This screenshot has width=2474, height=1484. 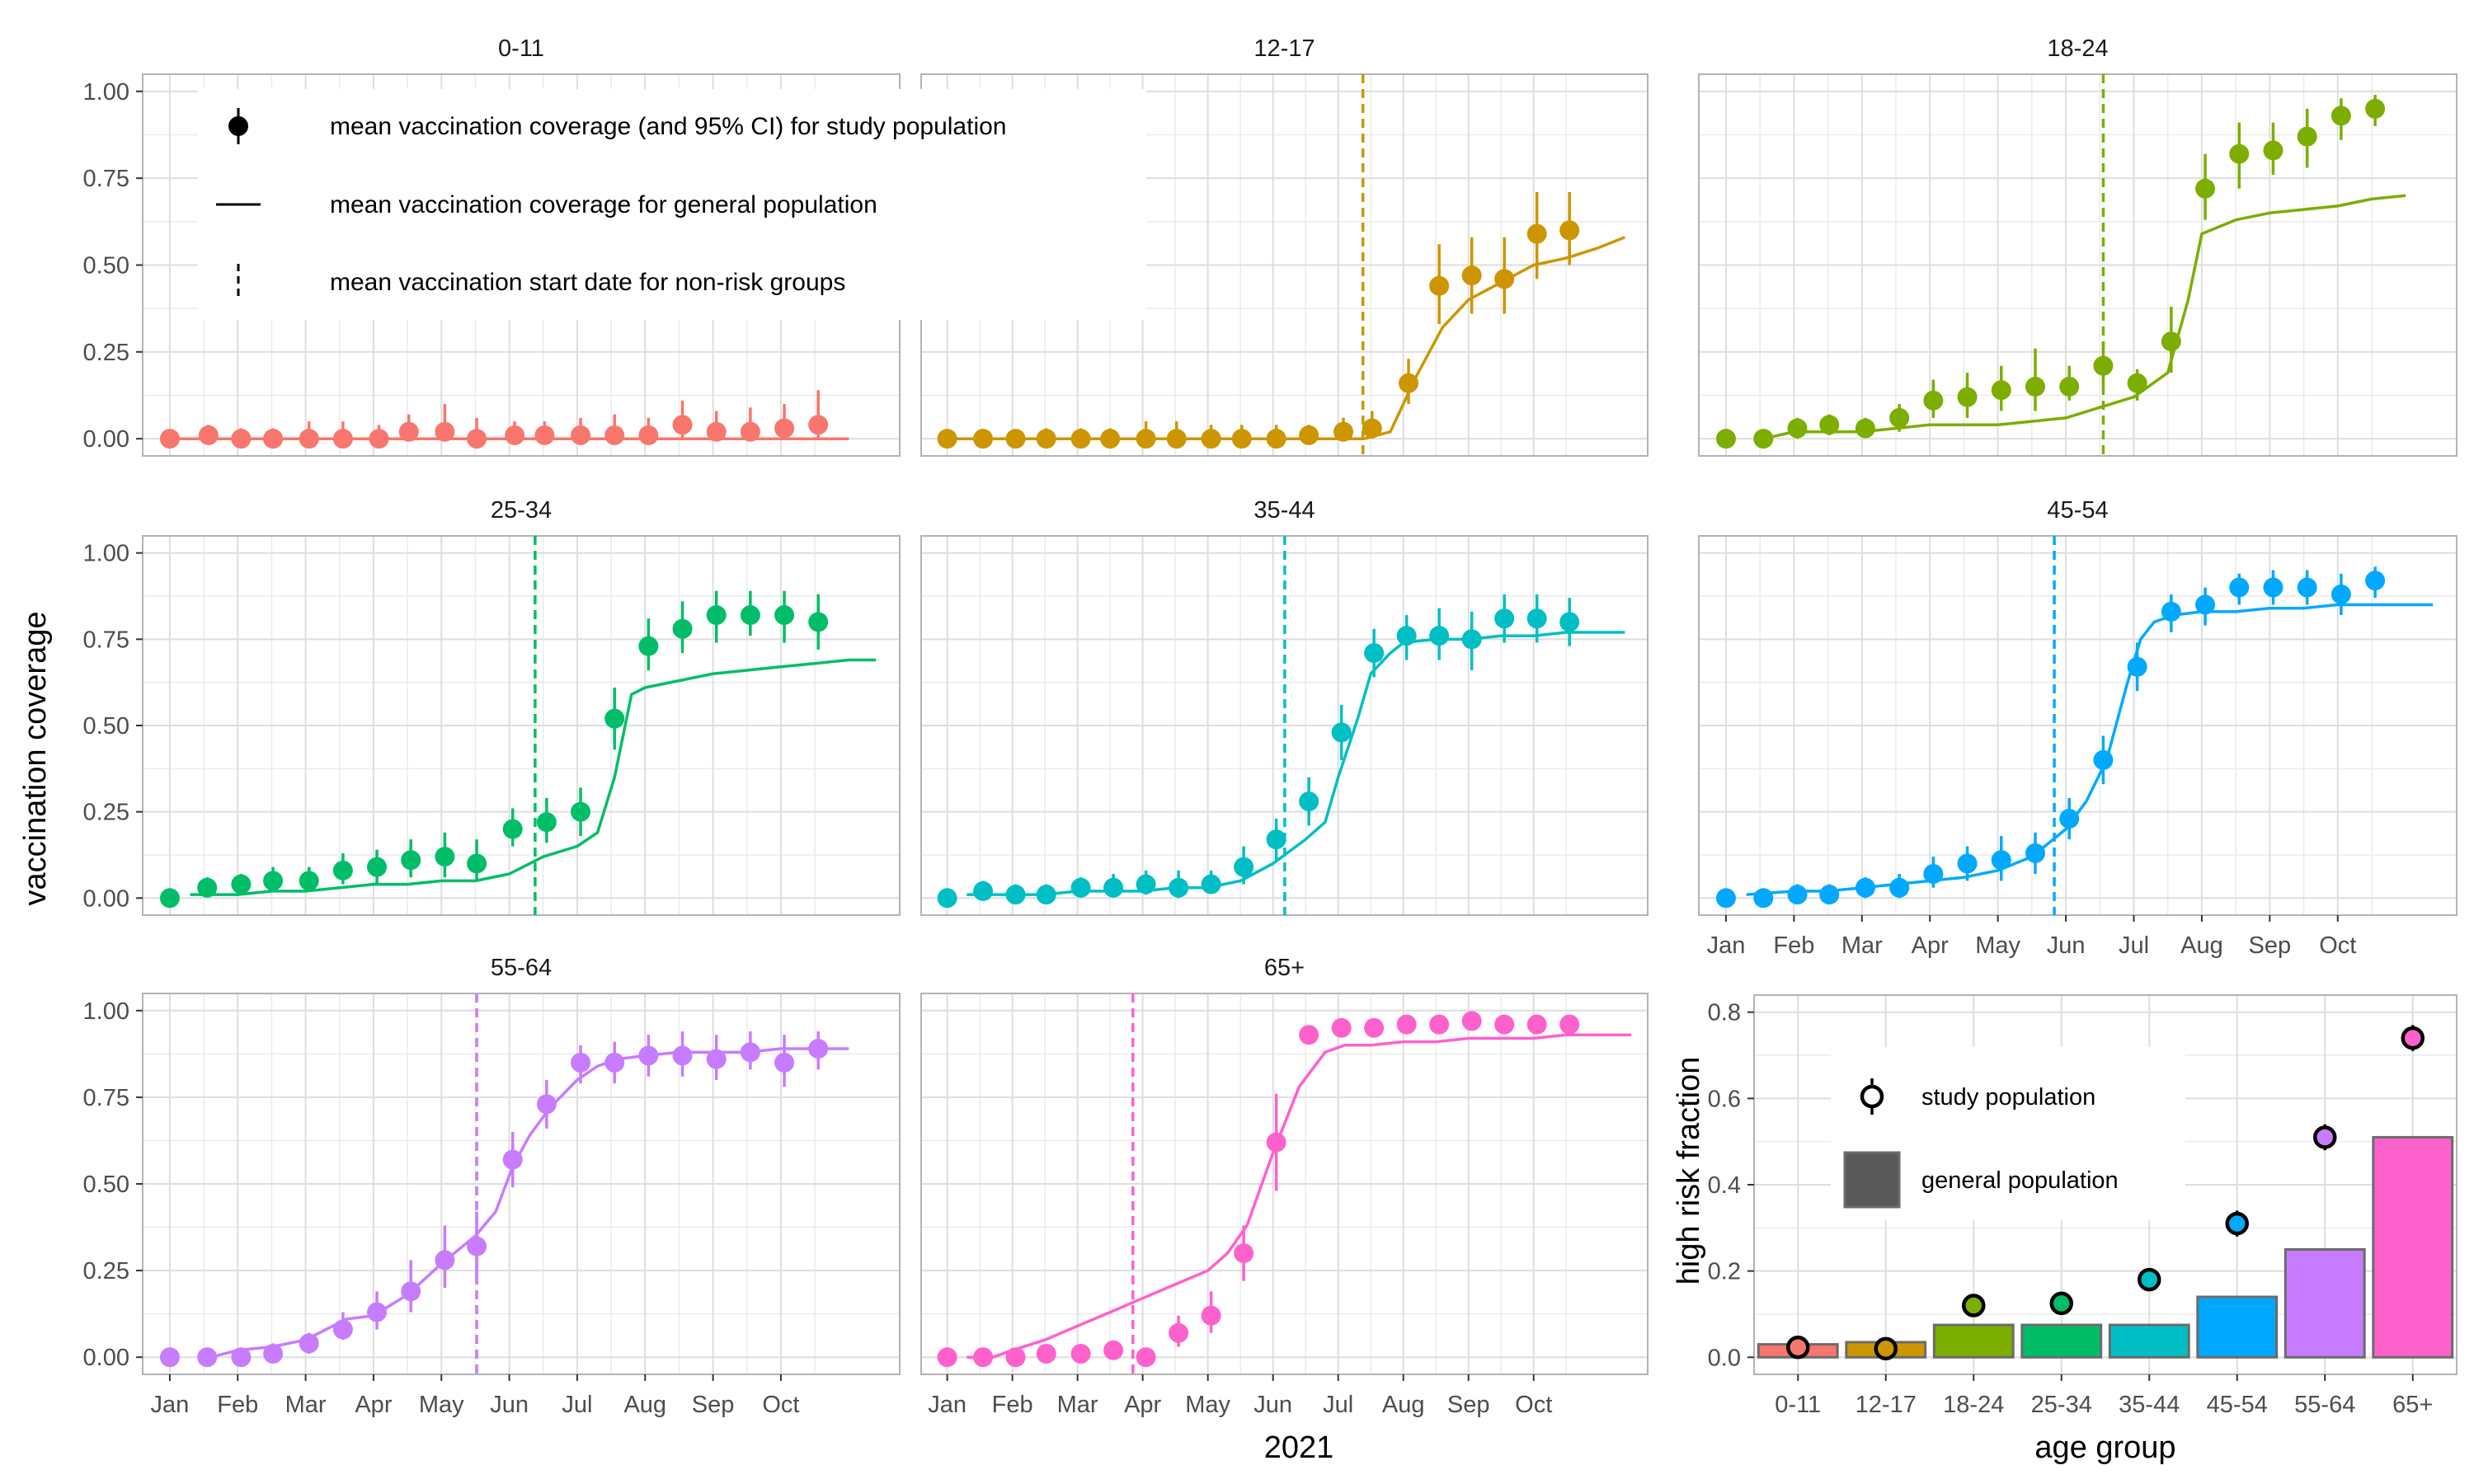 I want to click on x-tick-label: Apr, so click(x=1930, y=945).